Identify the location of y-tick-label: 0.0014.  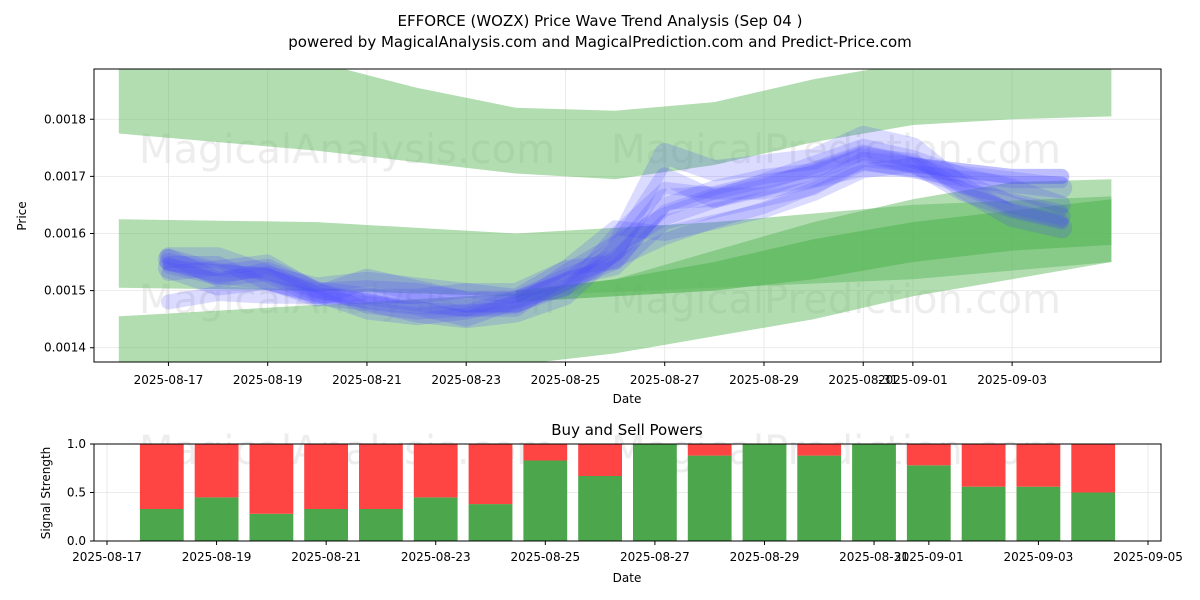
(65, 348).